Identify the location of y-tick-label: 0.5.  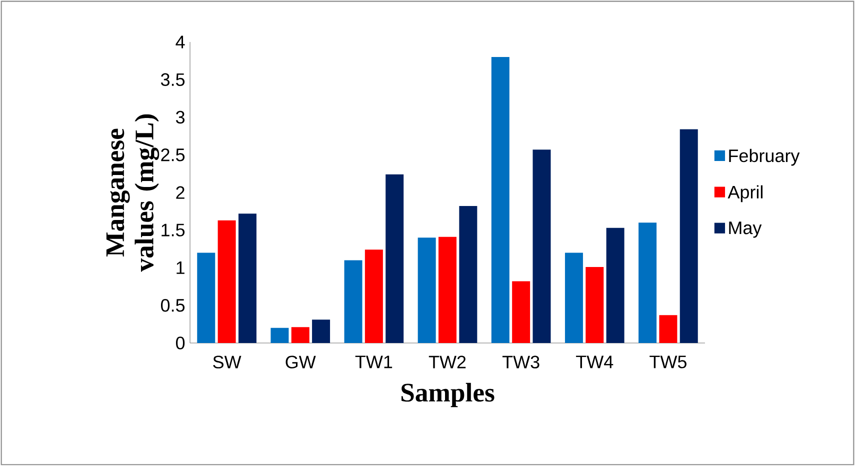
(172, 305).